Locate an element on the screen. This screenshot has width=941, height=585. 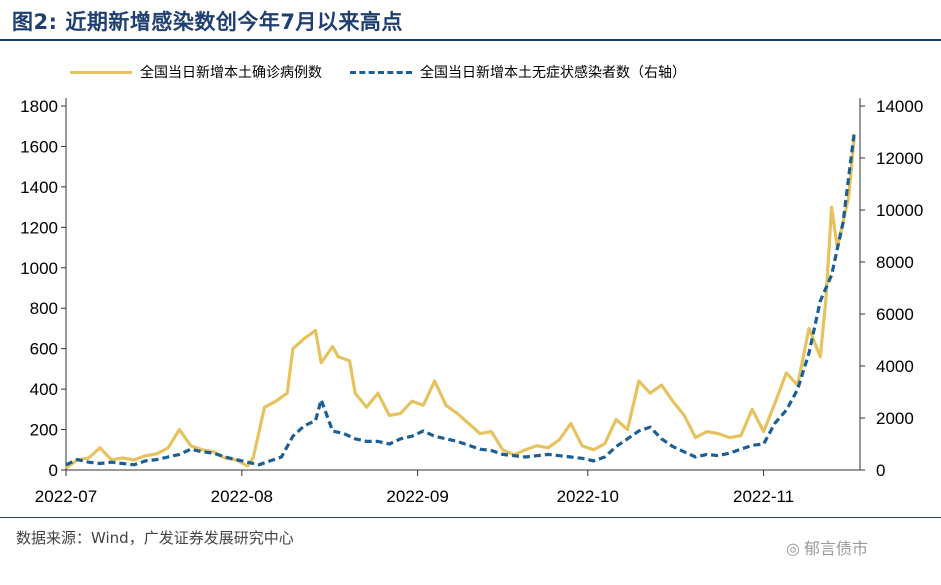
y-left-tick-label: 1200 is located at coordinates (39, 227).